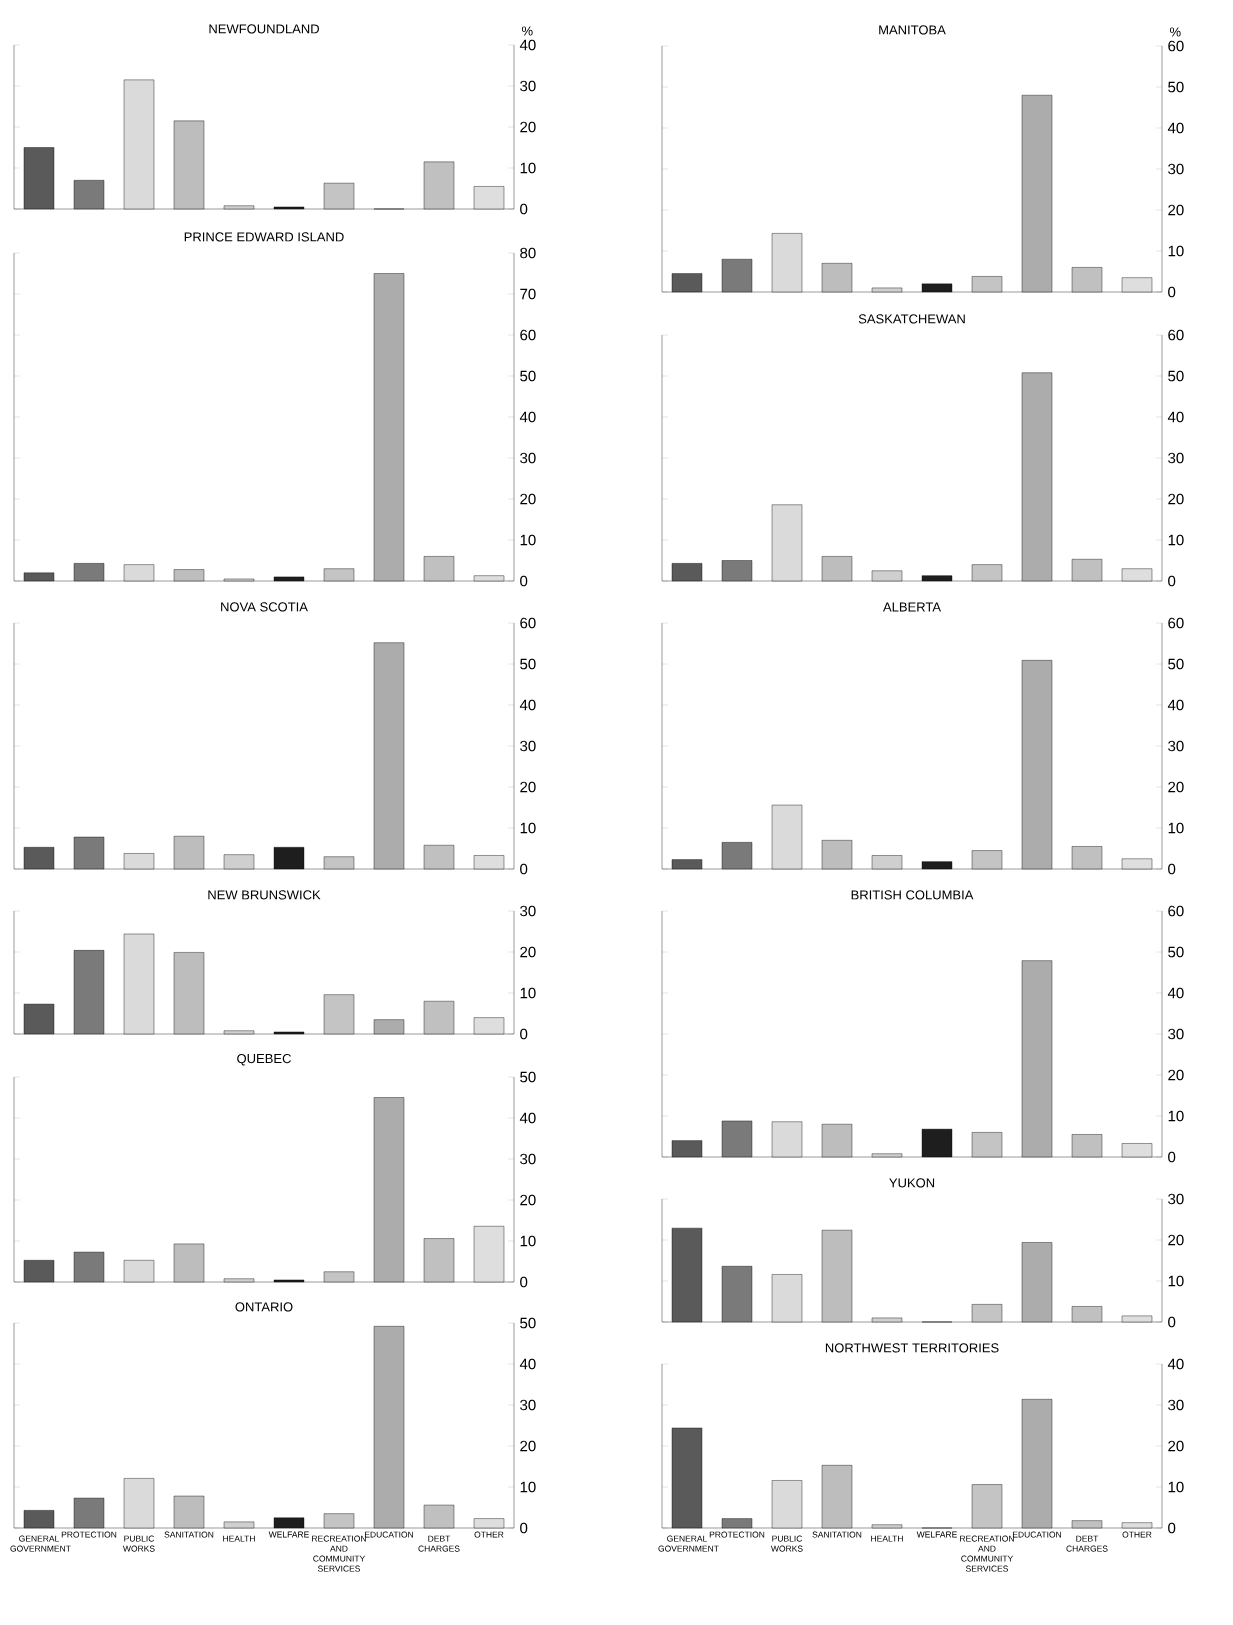 Image resolution: width=1233 pixels, height=1625 pixels. I want to click on chart-title: PRINCE EDWARD ISLAND, so click(264, 237).